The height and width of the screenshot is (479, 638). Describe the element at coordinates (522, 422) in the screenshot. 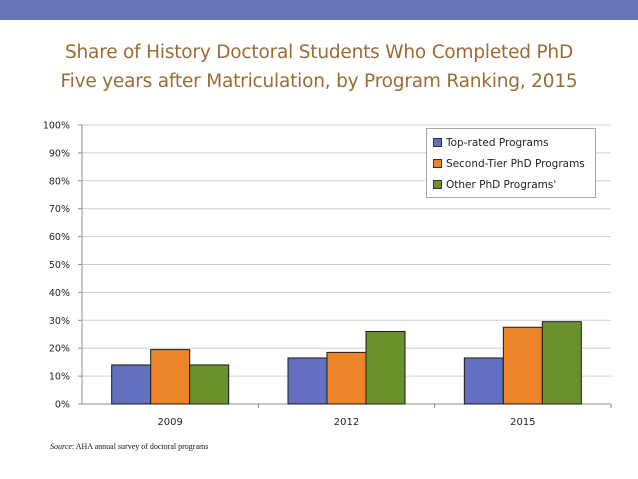

I see `x-tick-label: 2015` at that location.